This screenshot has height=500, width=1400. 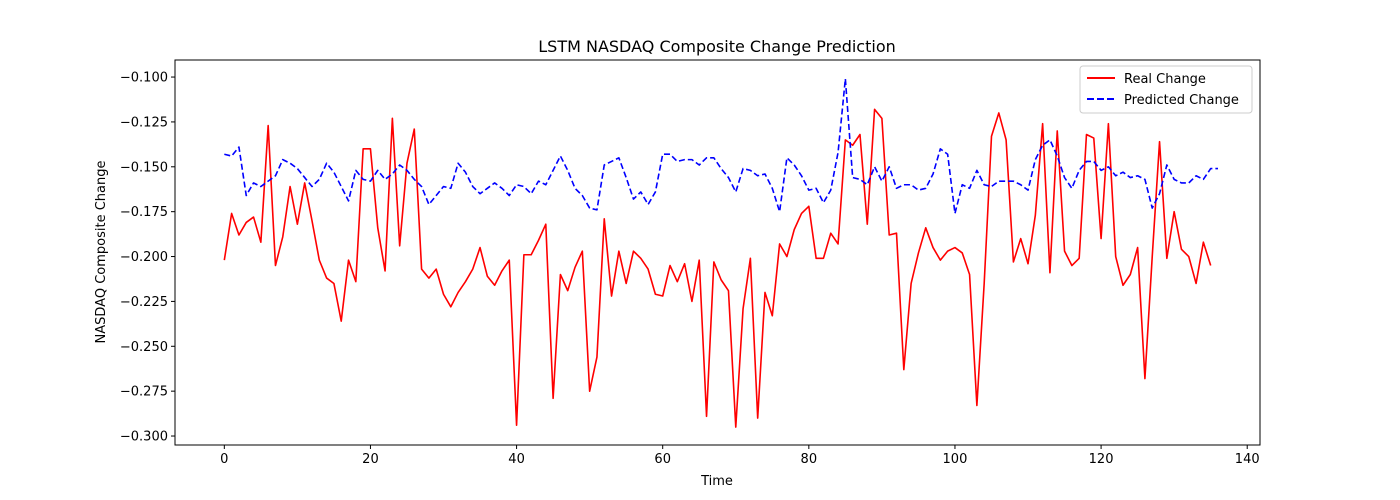 What do you see at coordinates (144, 212) in the screenshot?
I see `y-tick-label: −0.175` at bounding box center [144, 212].